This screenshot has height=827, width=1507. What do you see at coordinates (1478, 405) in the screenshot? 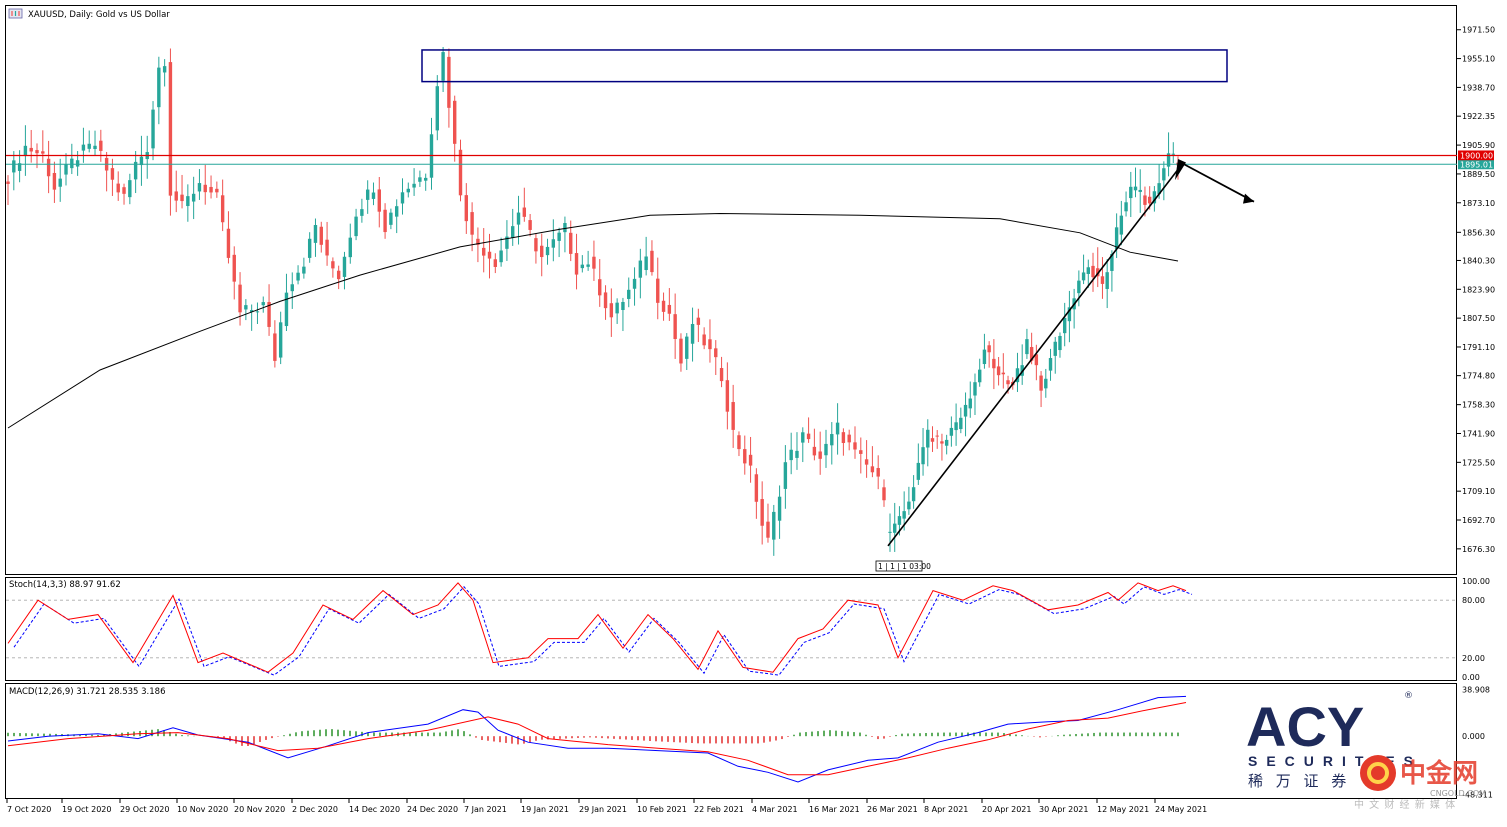
I see `price-tick-label: 1758.30` at bounding box center [1478, 405].